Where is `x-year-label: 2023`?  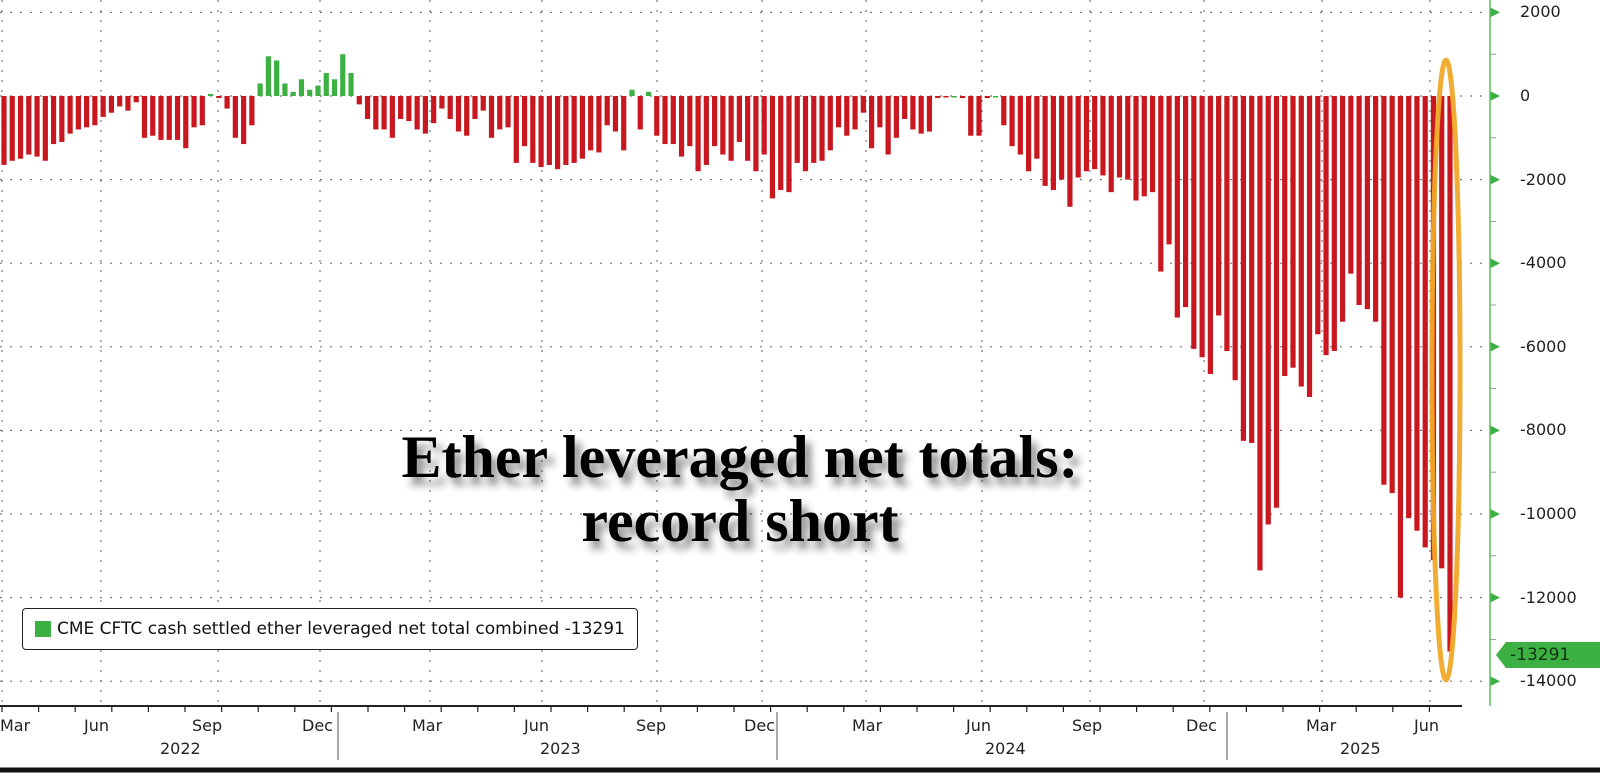
x-year-label: 2023 is located at coordinates (560, 748).